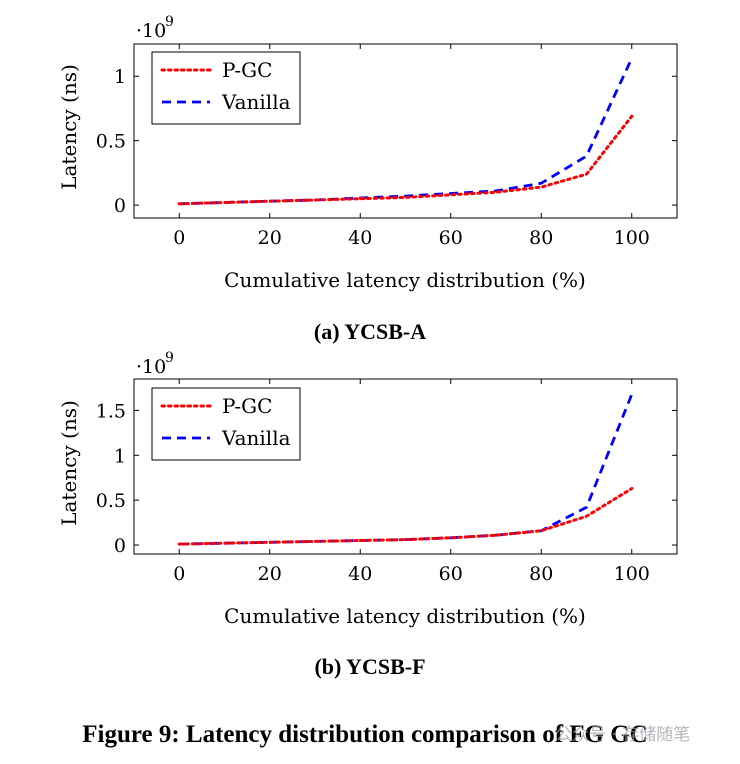  Describe the element at coordinates (622, 735) in the screenshot. I see `watermark: 公众号 · 存储随笔` at that location.